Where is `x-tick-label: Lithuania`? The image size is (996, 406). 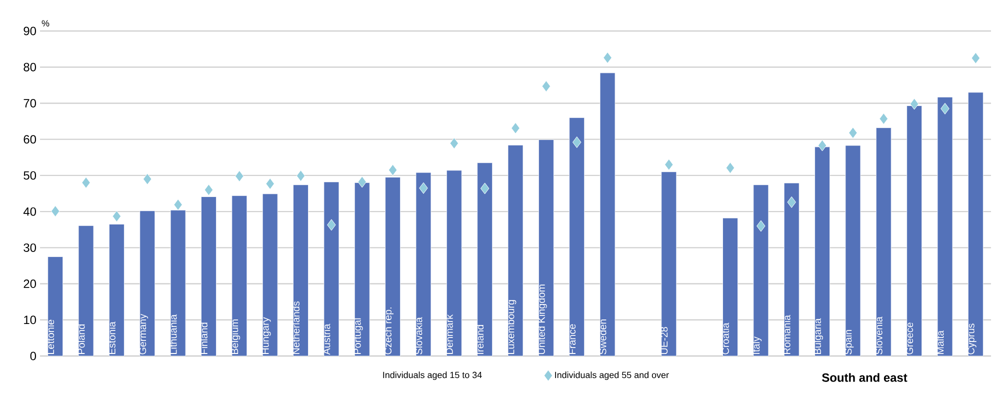
x-tick-label: Lithuania is located at coordinates (173, 334).